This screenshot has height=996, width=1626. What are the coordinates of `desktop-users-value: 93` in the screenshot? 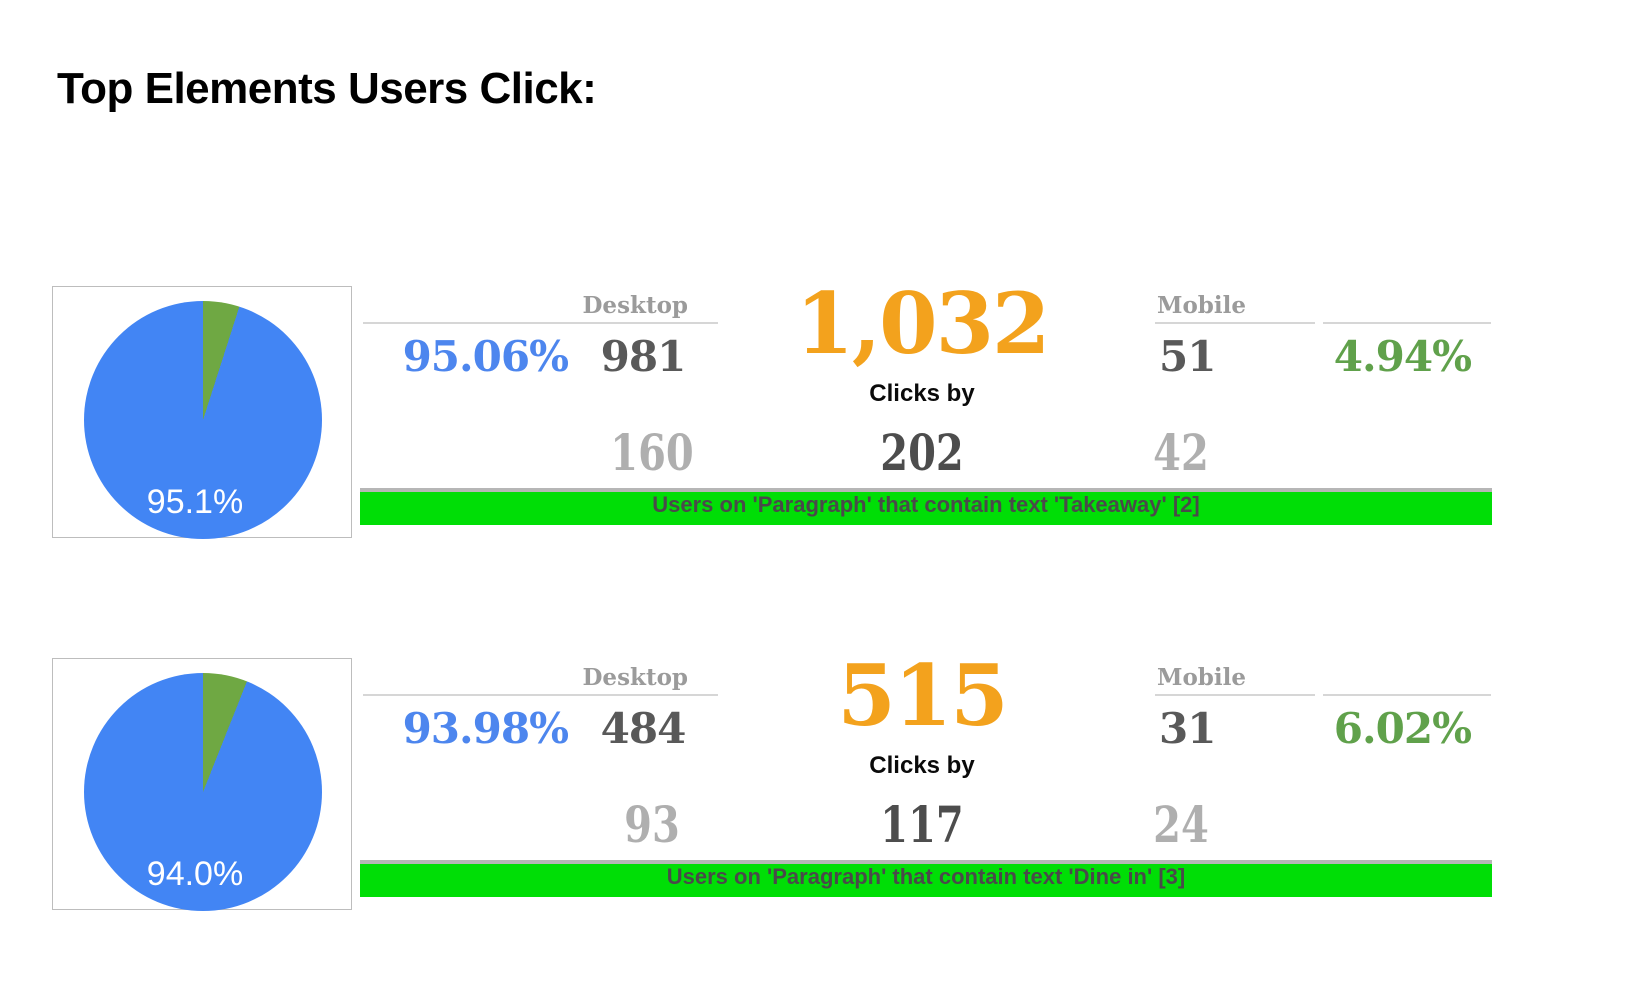 It's located at (652, 824).